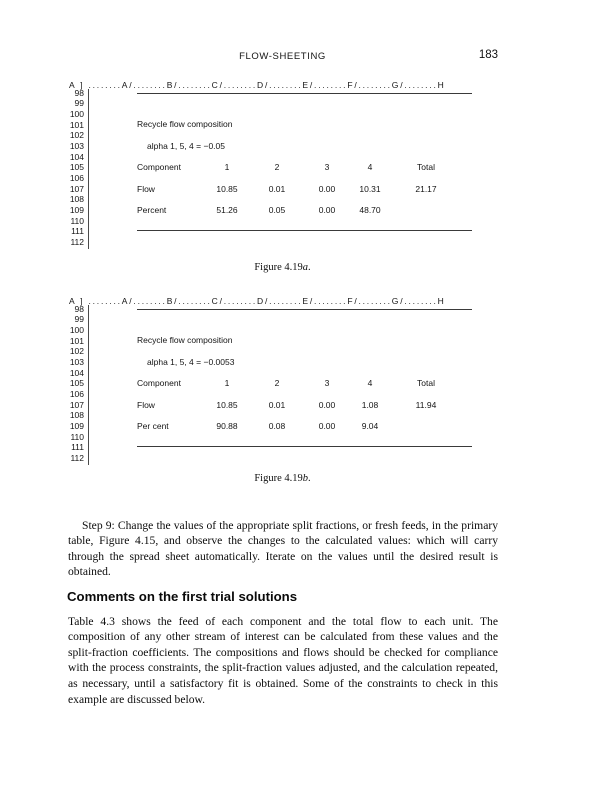 The height and width of the screenshot is (800, 612). What do you see at coordinates (426, 404) in the screenshot?
I see `cell-value: 11.94` at bounding box center [426, 404].